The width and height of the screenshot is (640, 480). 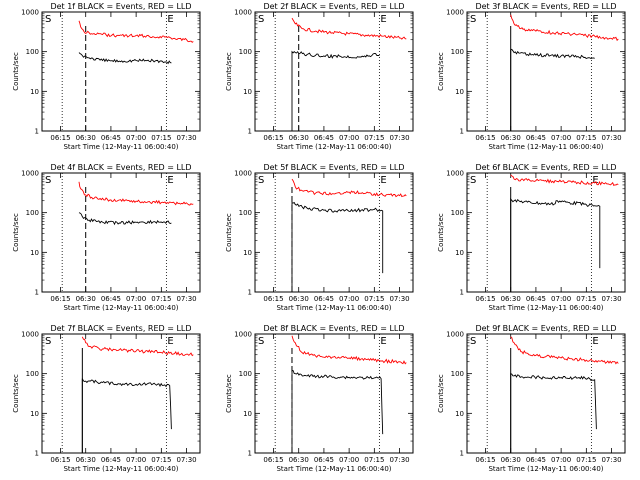 I want to click on panel-title: Det 9f BLACK = Events, RED = LLD, so click(x=545, y=328).